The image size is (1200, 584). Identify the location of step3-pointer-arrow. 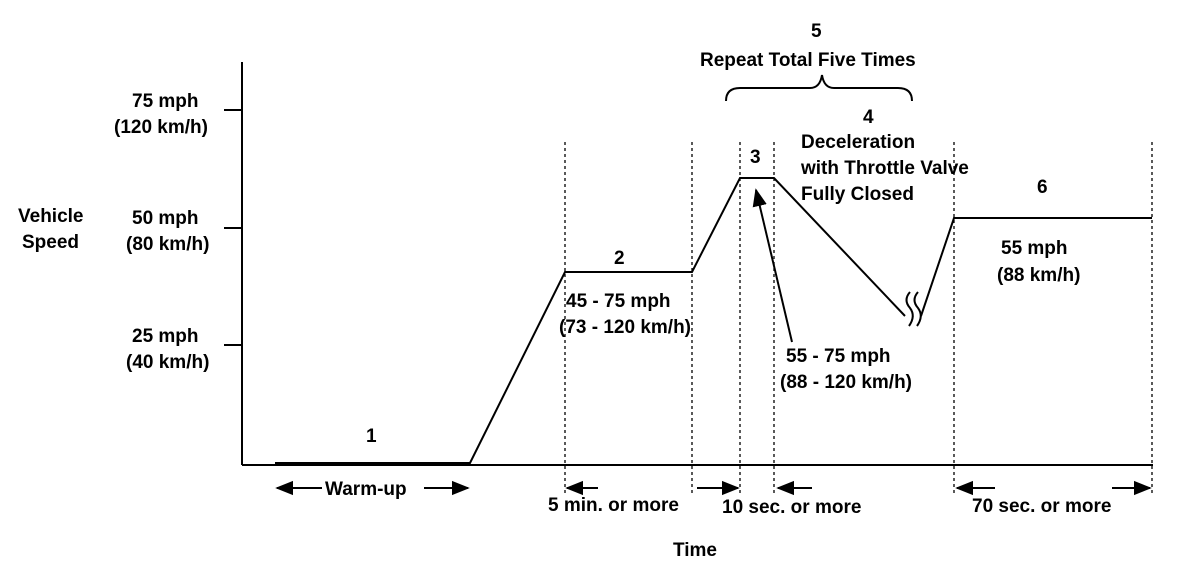
(772, 265).